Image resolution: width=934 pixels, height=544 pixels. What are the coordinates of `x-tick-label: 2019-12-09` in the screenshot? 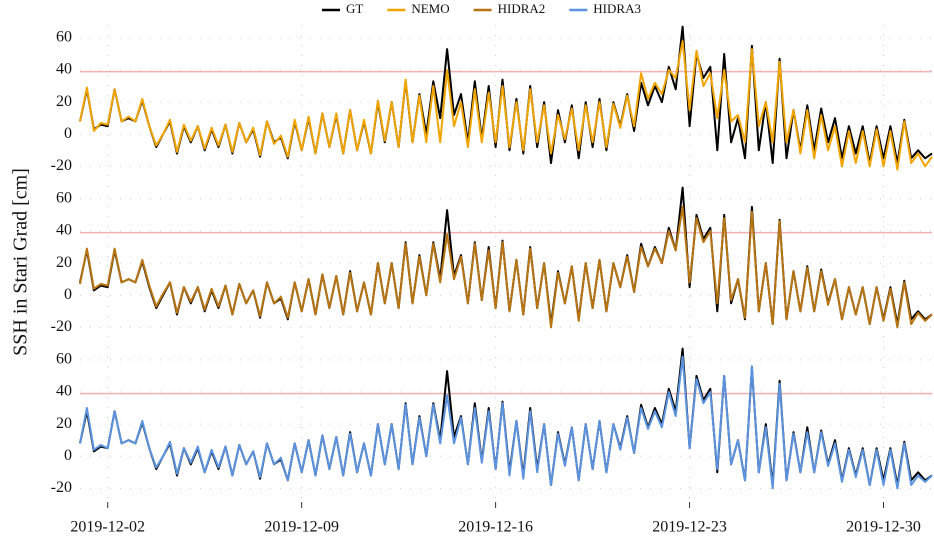 It's located at (301, 527).